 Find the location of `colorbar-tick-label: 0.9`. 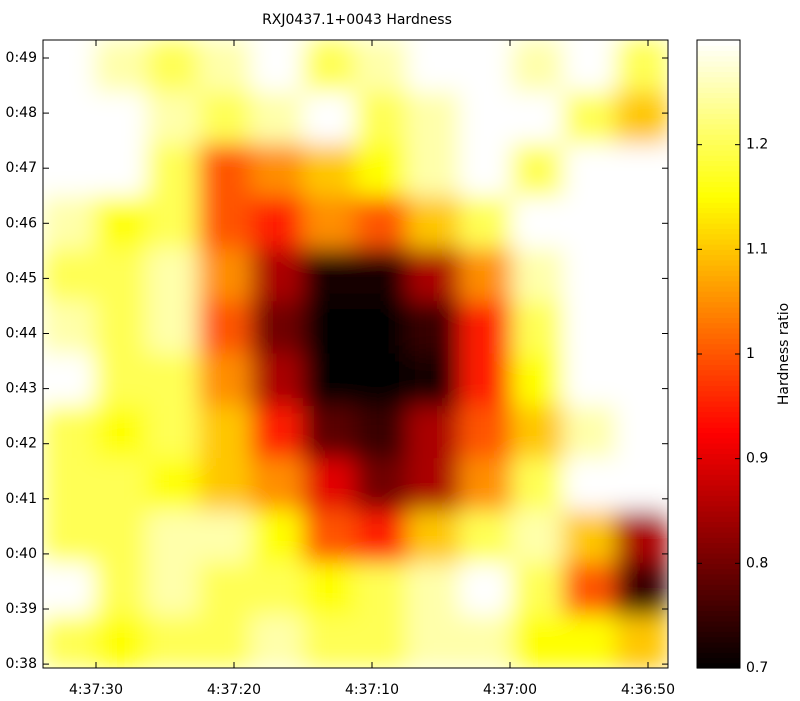

colorbar-tick-label: 0.9 is located at coordinates (757, 459).